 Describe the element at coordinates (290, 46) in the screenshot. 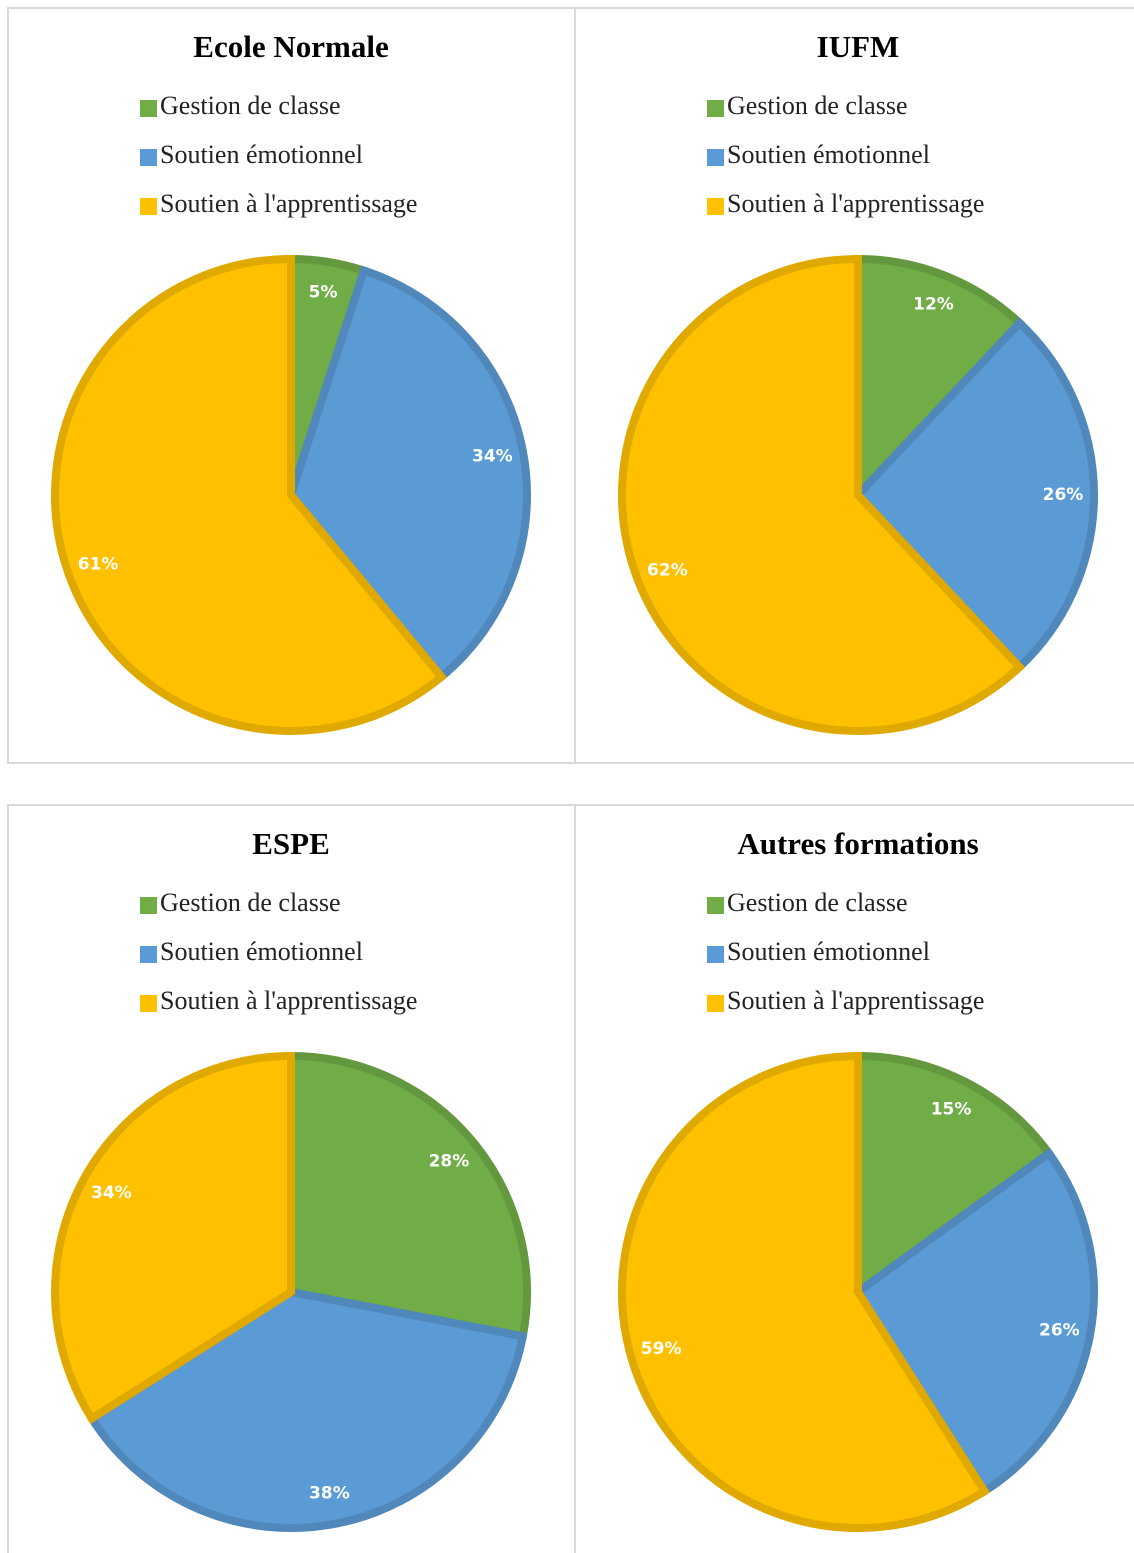

I see `chart-title: Ecole Normale` at that location.